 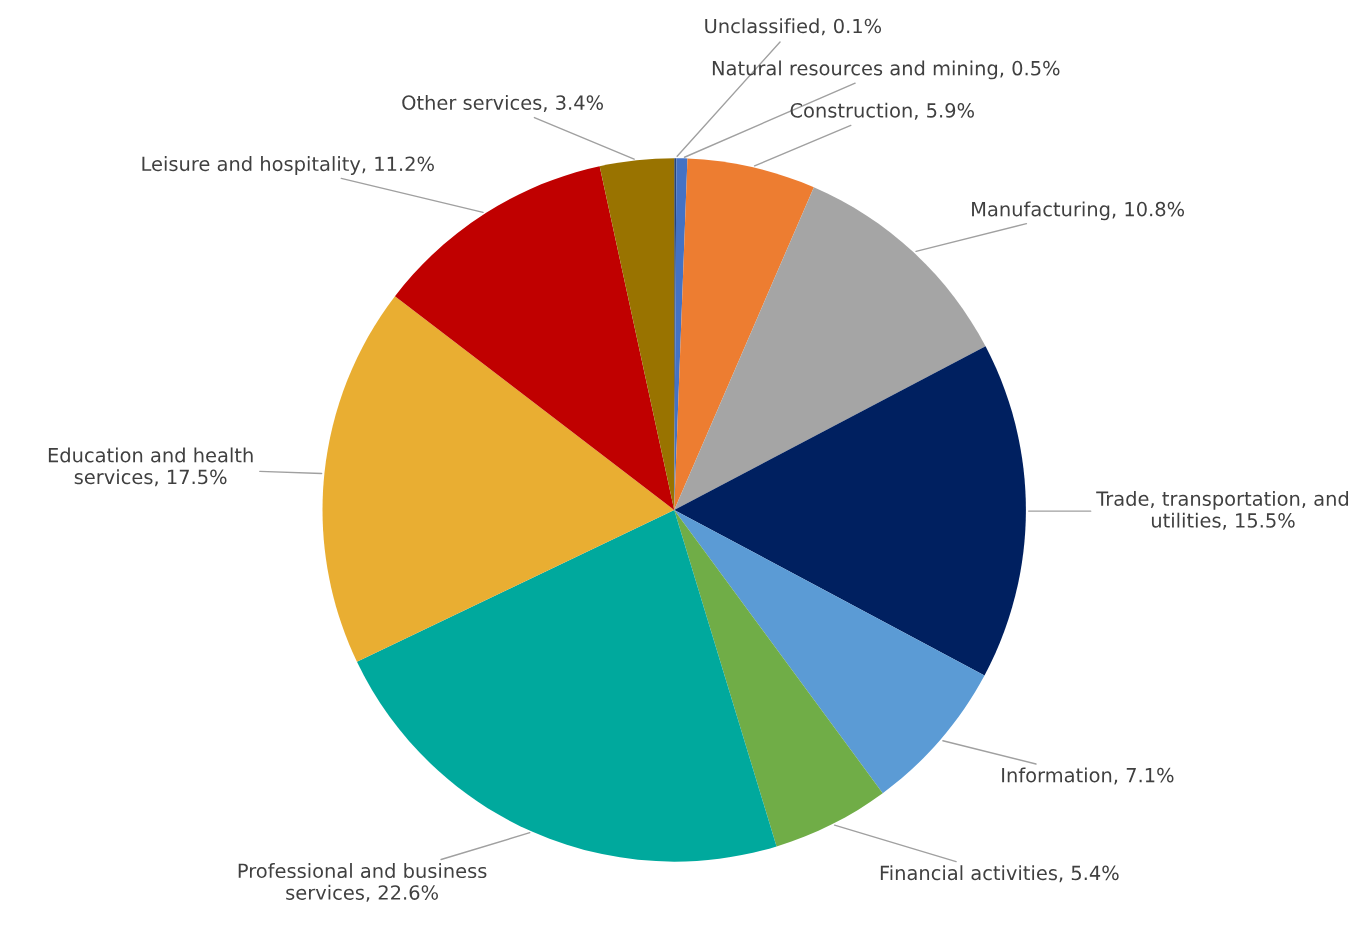 What do you see at coordinates (288, 165) in the screenshot?
I see `slice-label: Leisure and hospitality, 11.2%` at bounding box center [288, 165].